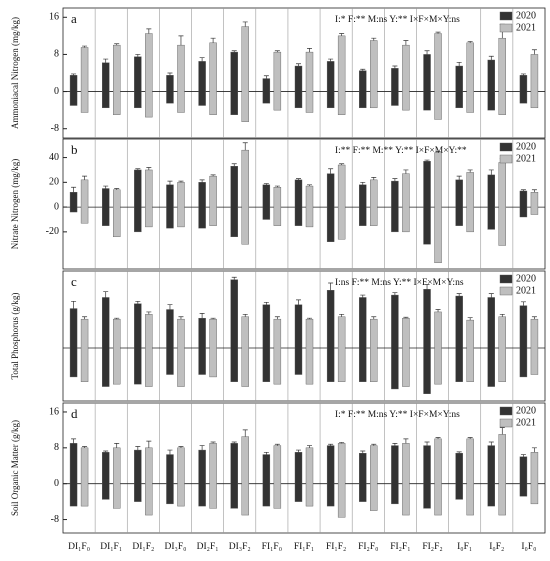 This screenshot has width=550, height=561. What do you see at coordinates (401, 151) in the screenshot?
I see `annotation: I:** F:** M:** Y:** I×F×M×Y:**` at bounding box center [401, 151].